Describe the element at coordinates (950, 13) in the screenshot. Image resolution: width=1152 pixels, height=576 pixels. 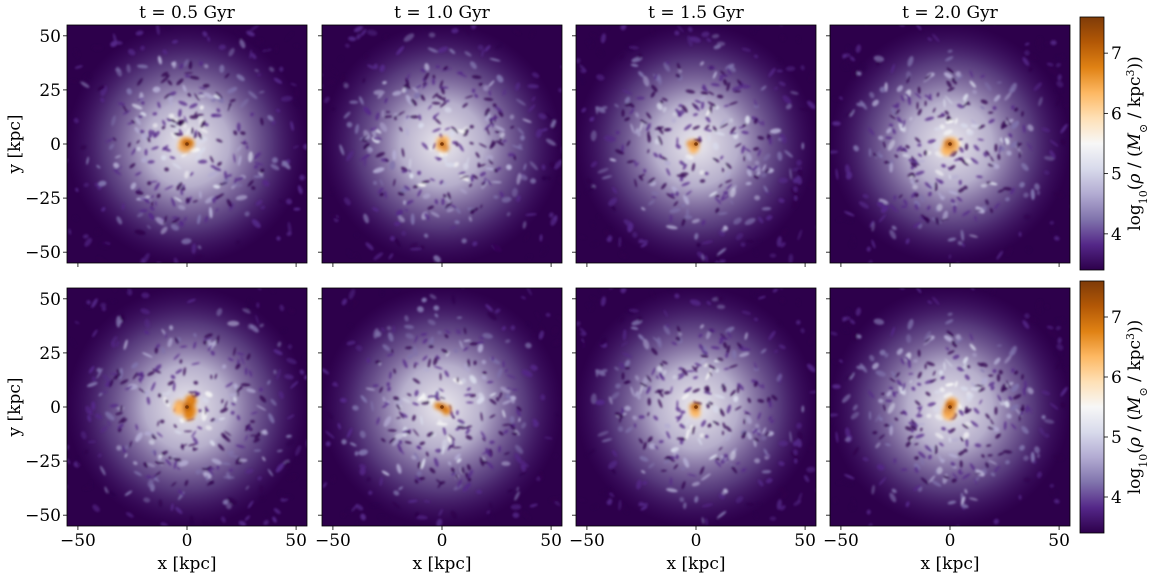
I see `panel-title: t = 2.0 Gyr` at that location.